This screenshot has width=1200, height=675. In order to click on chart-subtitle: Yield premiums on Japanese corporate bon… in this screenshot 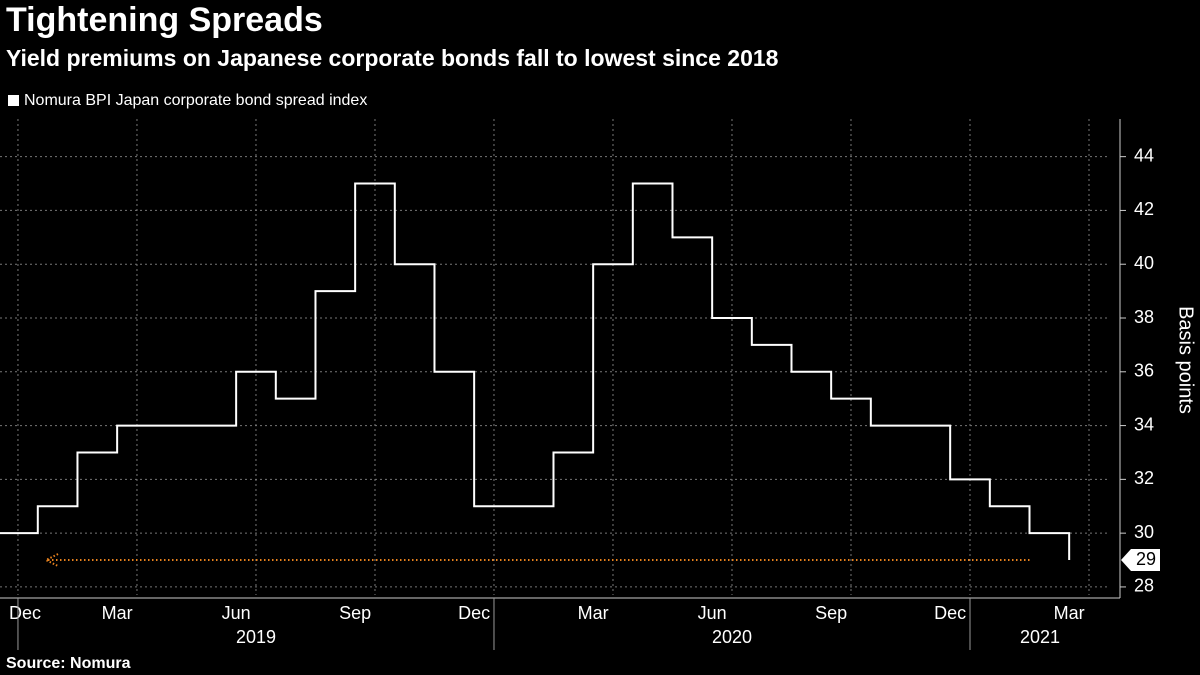, I will do `click(392, 58)`.